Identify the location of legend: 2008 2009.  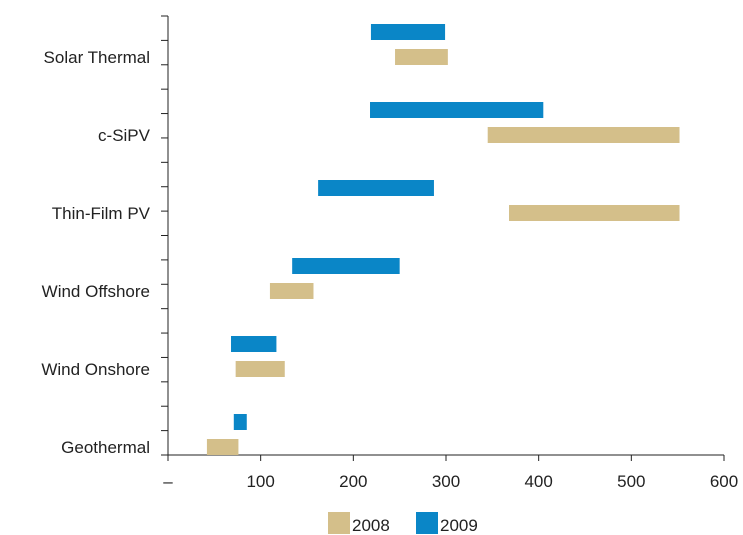
(403, 523).